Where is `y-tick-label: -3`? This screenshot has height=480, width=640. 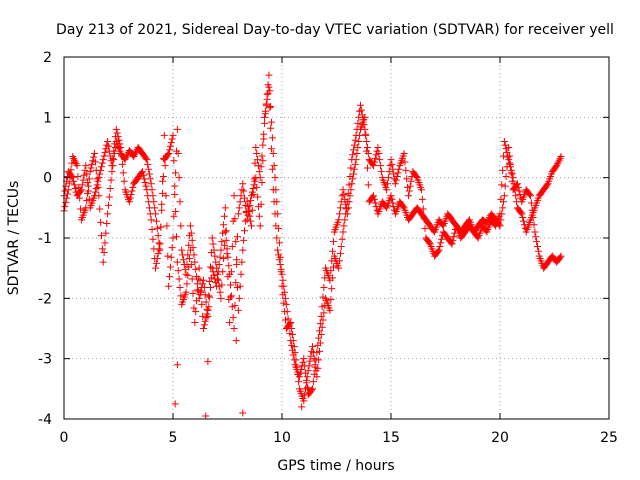 y-tick-label: -3 is located at coordinates (45, 360).